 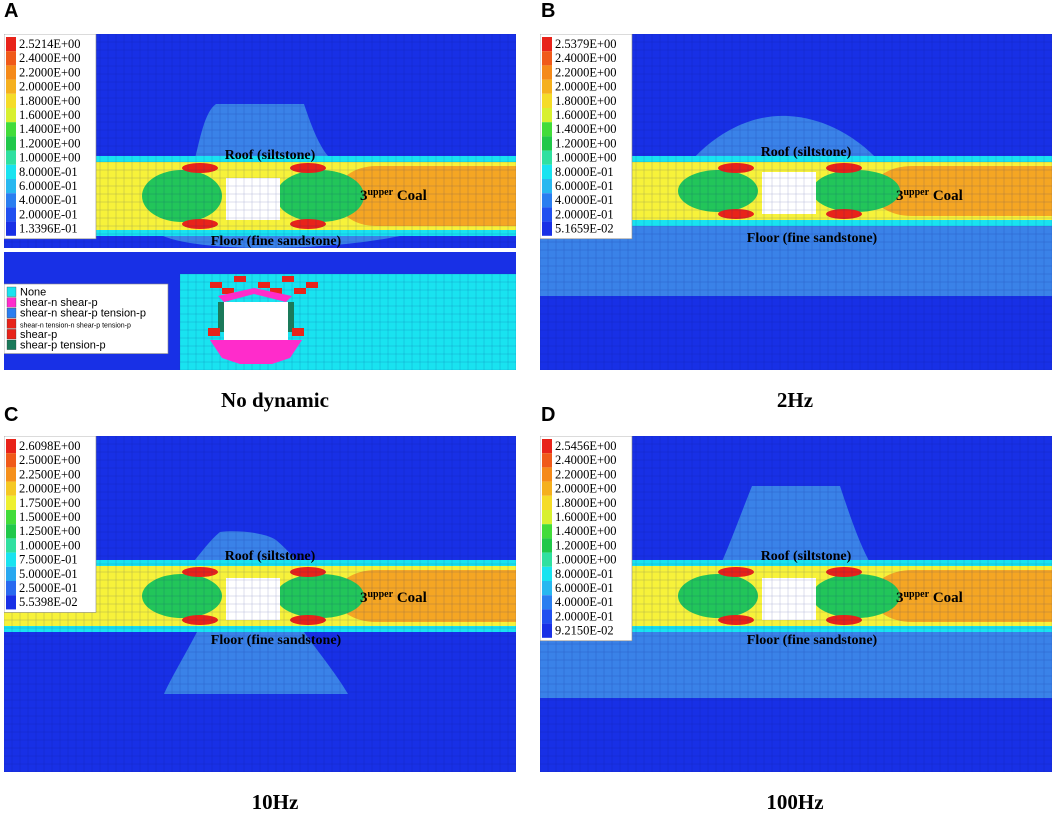 What do you see at coordinates (856, 191) in the screenshot?
I see `right-stress-lobe` at bounding box center [856, 191].